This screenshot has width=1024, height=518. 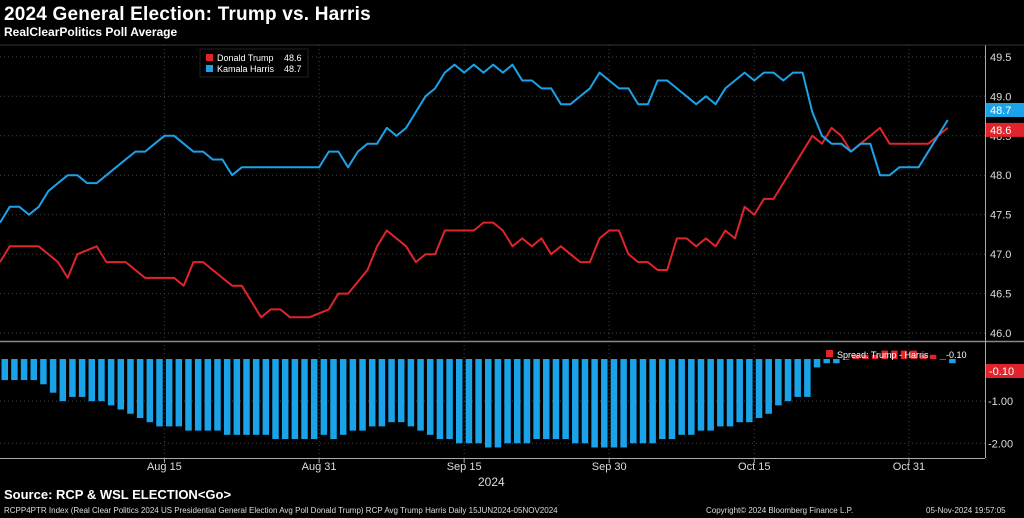 I want to click on x-tick-label: Aug 31, so click(x=319, y=467).